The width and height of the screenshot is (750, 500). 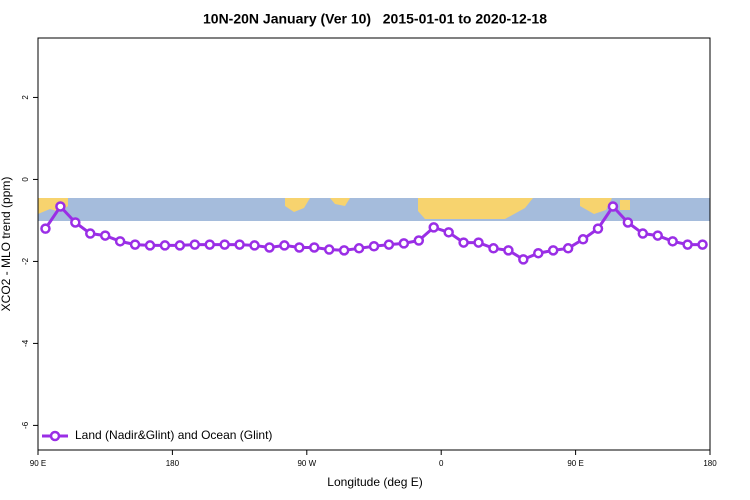 I want to click on y-tick-label: 0, so click(x=25, y=179).